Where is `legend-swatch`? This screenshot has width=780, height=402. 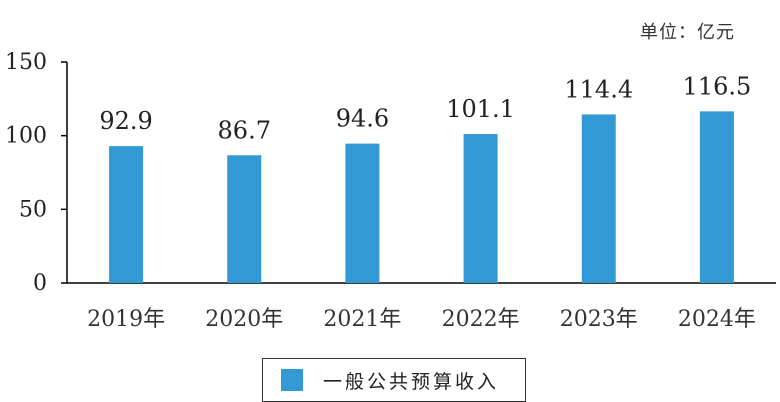 legend-swatch is located at coordinates (292, 380).